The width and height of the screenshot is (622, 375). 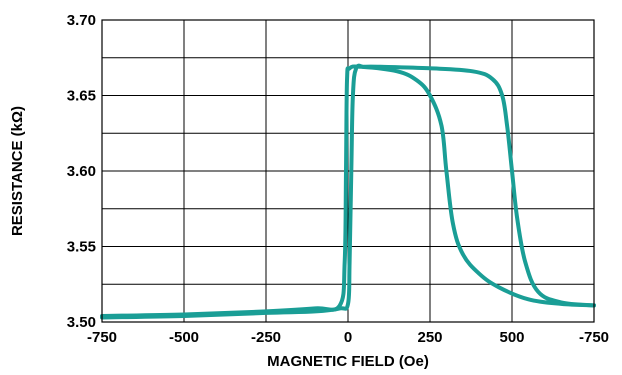 What do you see at coordinates (429, 337) in the screenshot?
I see `x-tick-label: 250` at bounding box center [429, 337].